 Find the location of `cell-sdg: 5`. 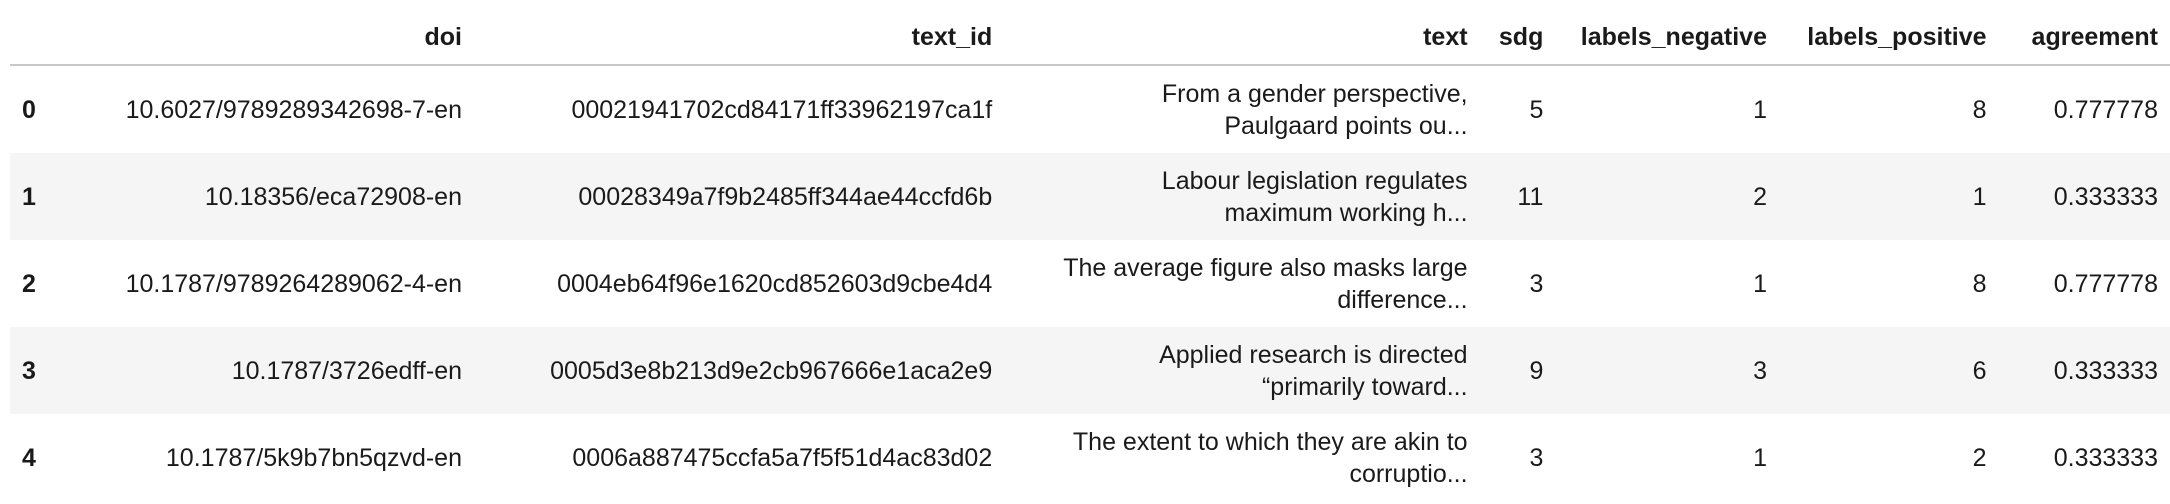

cell-sdg: 5 is located at coordinates (1536, 109).